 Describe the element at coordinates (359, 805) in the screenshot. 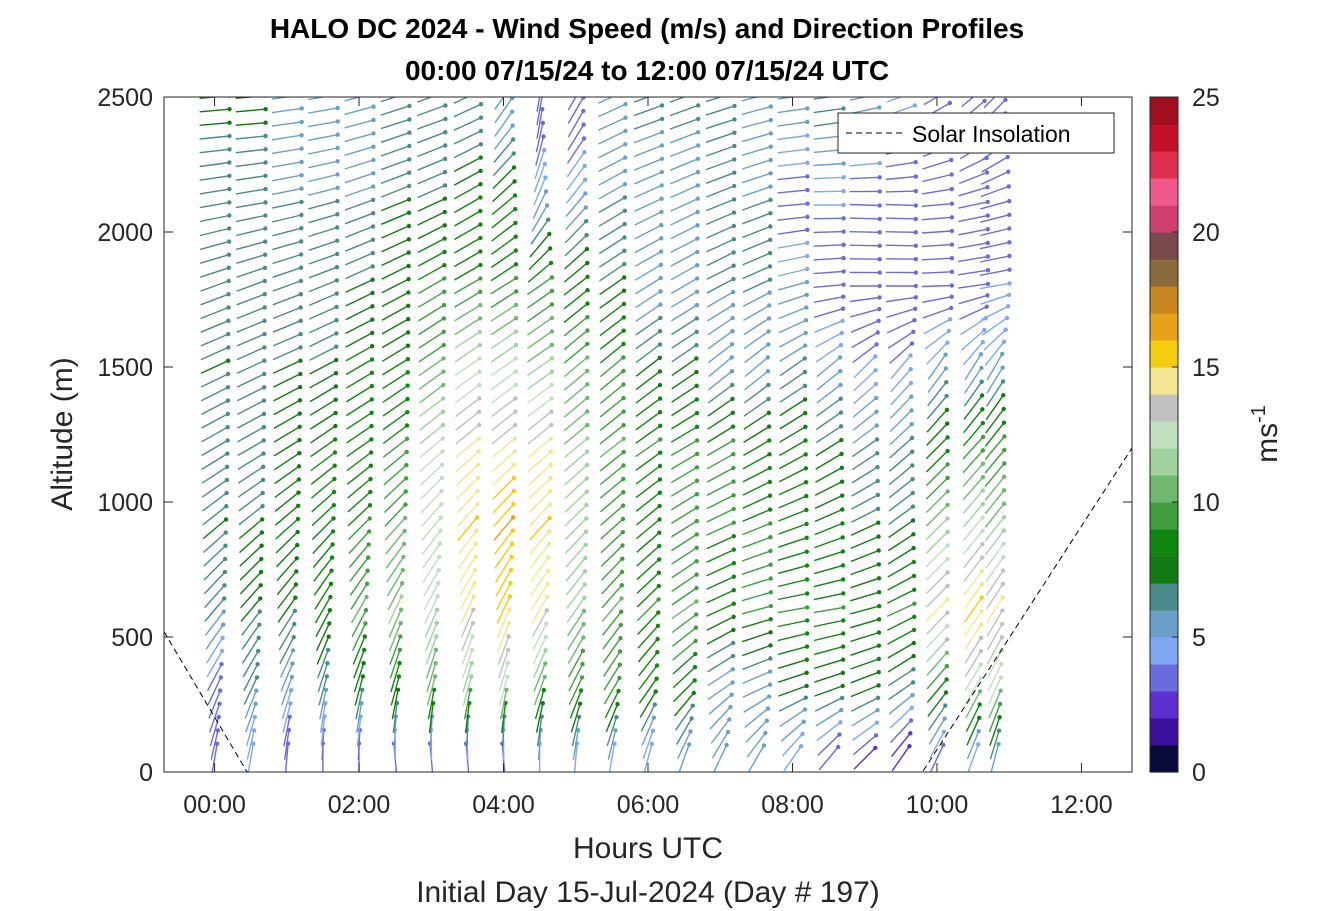

I see `x-tick-label: 02:00` at that location.